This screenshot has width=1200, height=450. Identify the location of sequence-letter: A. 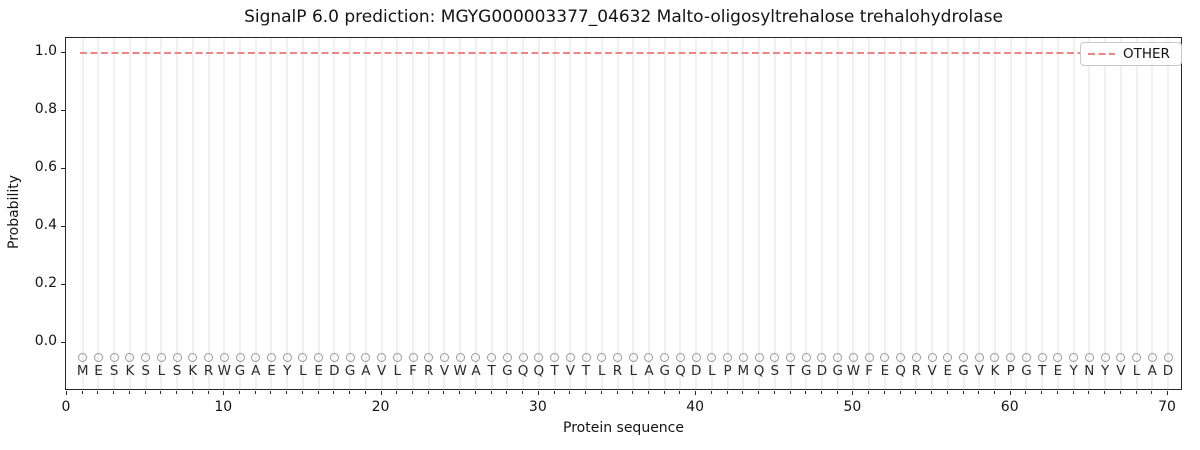
(256, 370).